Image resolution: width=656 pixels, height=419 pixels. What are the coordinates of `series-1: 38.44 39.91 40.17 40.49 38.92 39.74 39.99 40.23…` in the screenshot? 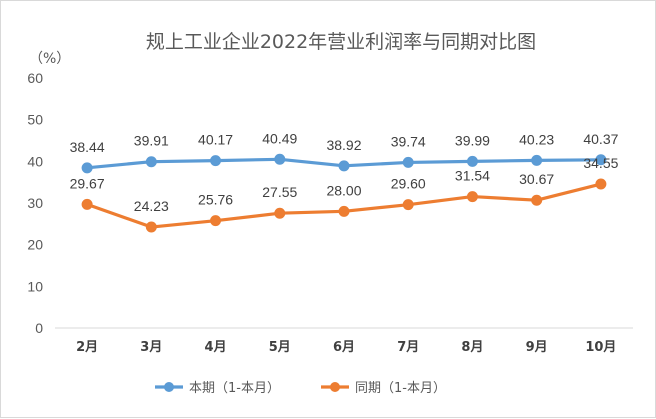 It's located at (344, 152).